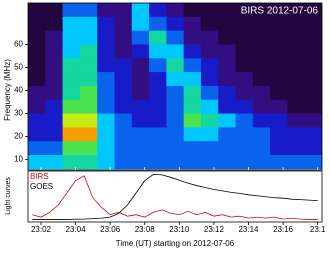 This screenshot has width=330, height=255. What do you see at coordinates (18, 113) in the screenshot?
I see `y-tick-label: 30` at bounding box center [18, 113].